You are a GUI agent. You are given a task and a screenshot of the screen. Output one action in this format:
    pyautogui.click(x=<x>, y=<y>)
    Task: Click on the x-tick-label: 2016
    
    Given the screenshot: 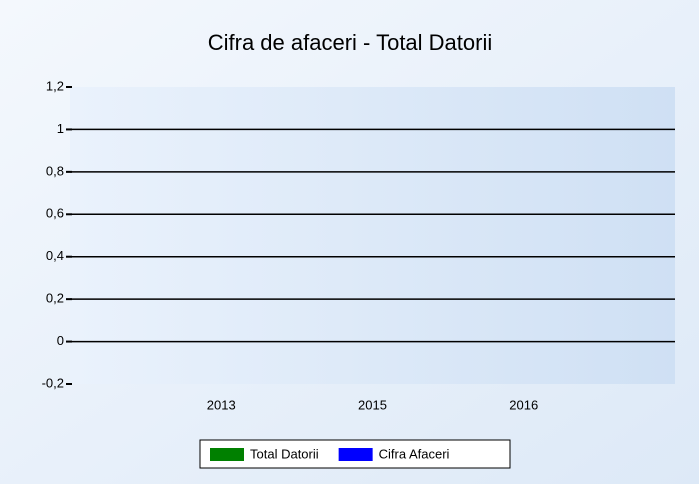 What is the action you would take?
    pyautogui.click(x=523, y=404)
    